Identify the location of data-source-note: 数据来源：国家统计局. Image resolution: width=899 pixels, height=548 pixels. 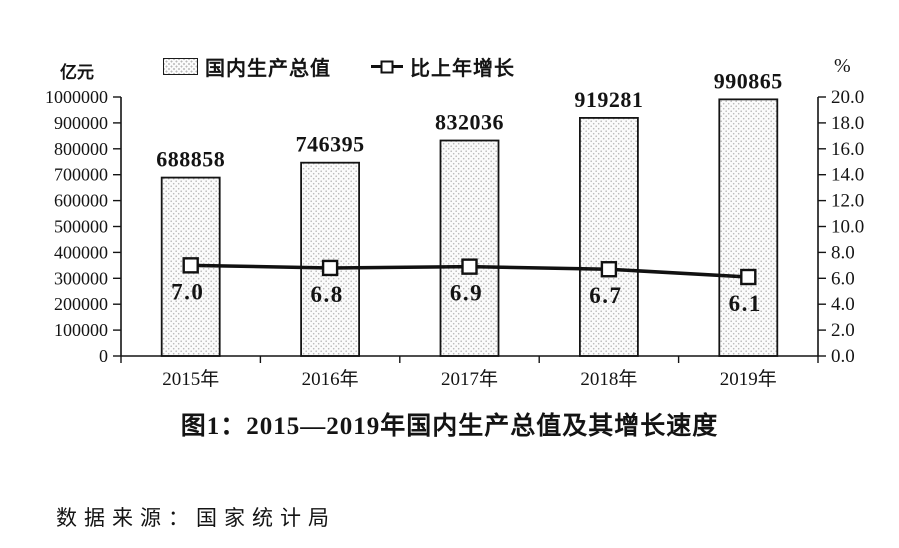
(196, 518).